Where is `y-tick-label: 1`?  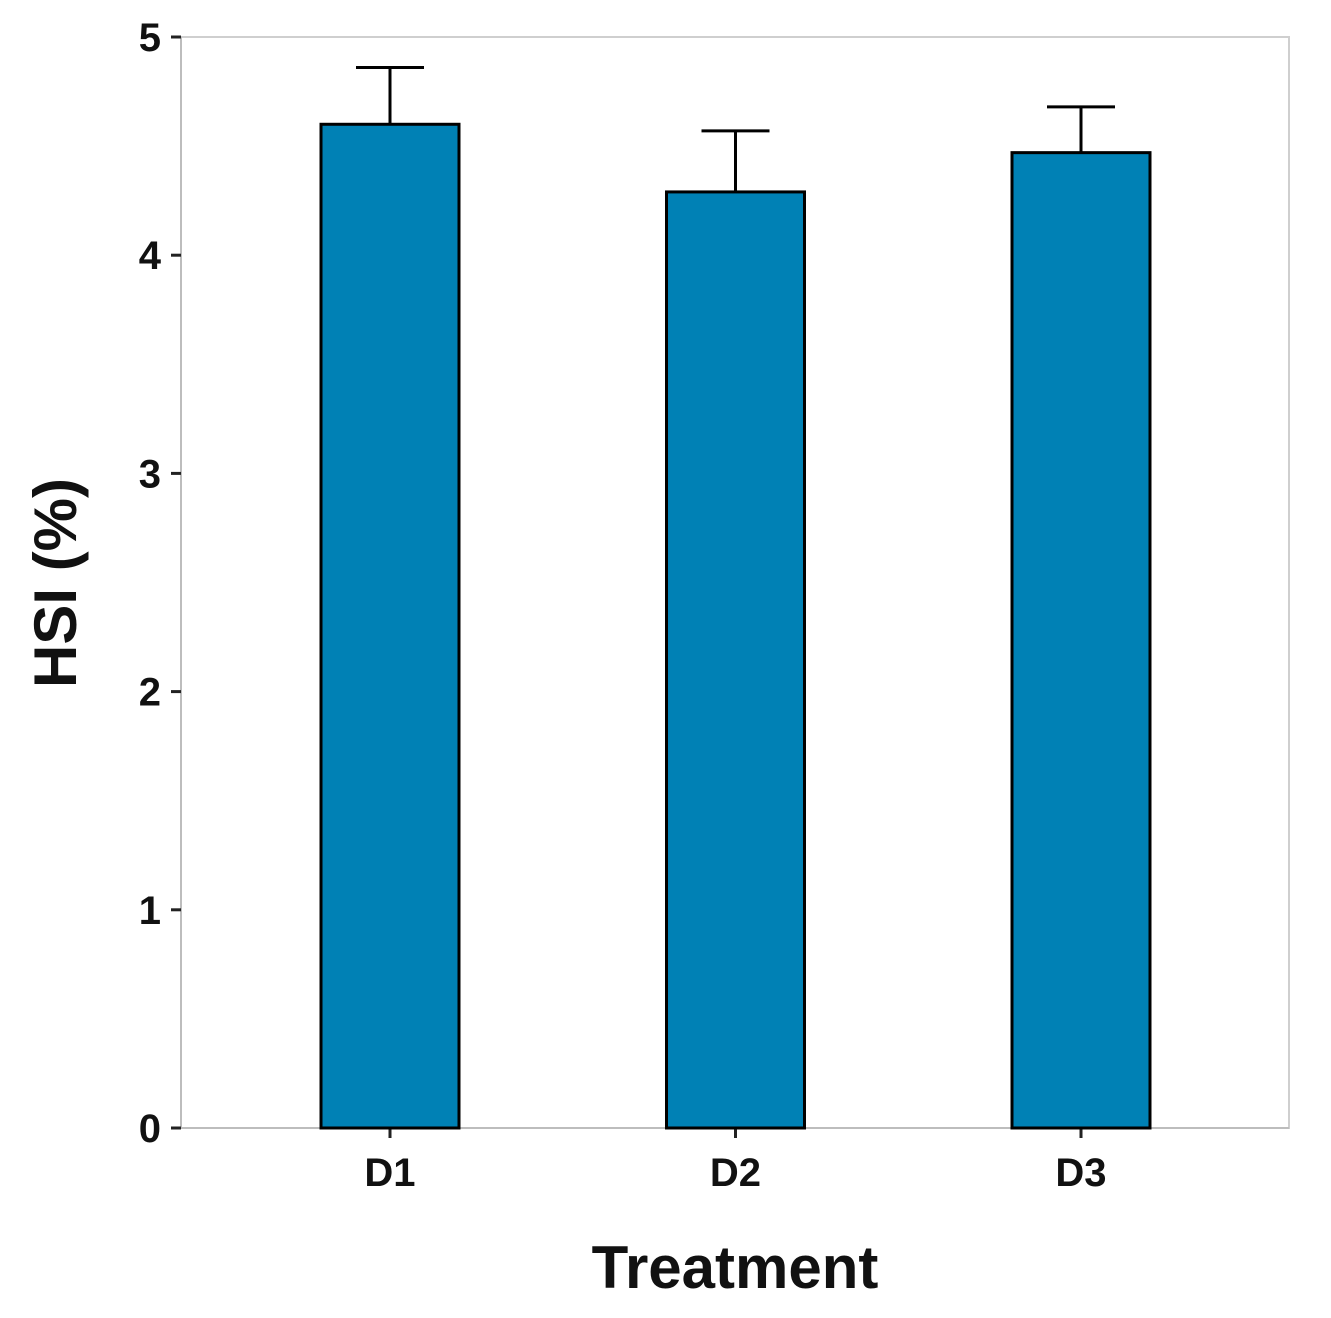 y-tick-label: 1 is located at coordinates (150, 911).